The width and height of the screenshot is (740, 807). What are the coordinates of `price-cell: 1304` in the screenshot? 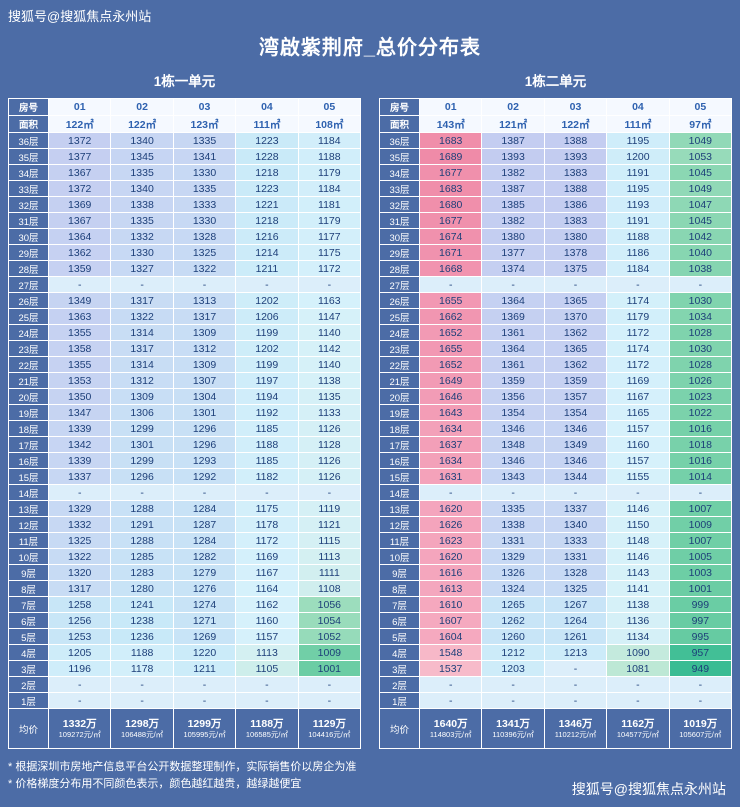 It's located at (205, 397).